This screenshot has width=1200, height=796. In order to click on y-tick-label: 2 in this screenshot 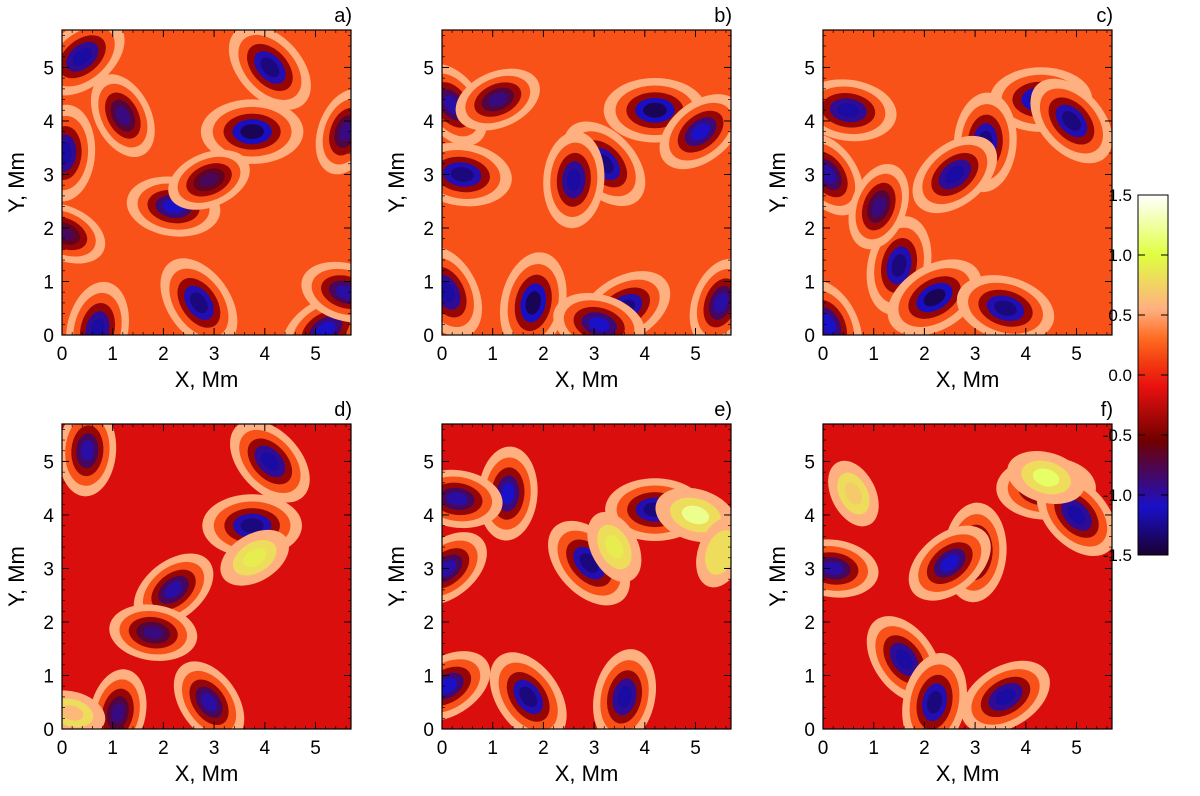, I will do `click(809, 623)`.